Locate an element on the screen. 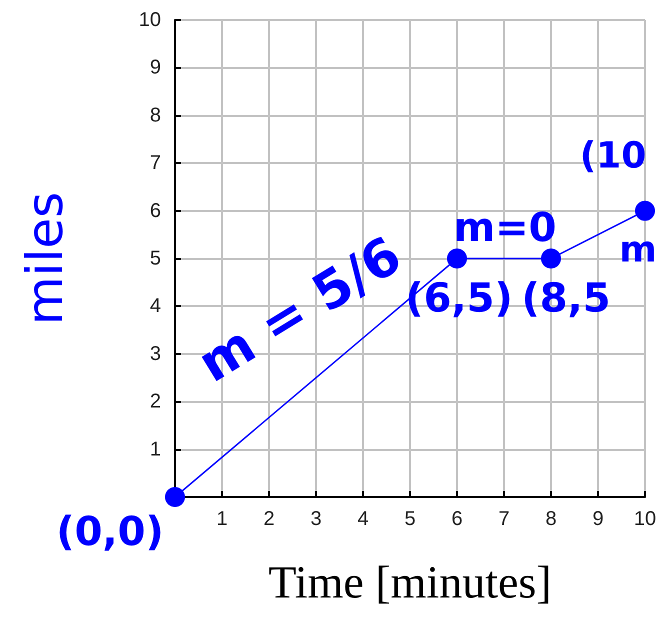 This screenshot has height=623, width=660. x-tick-label: 3 is located at coordinates (316, 519).